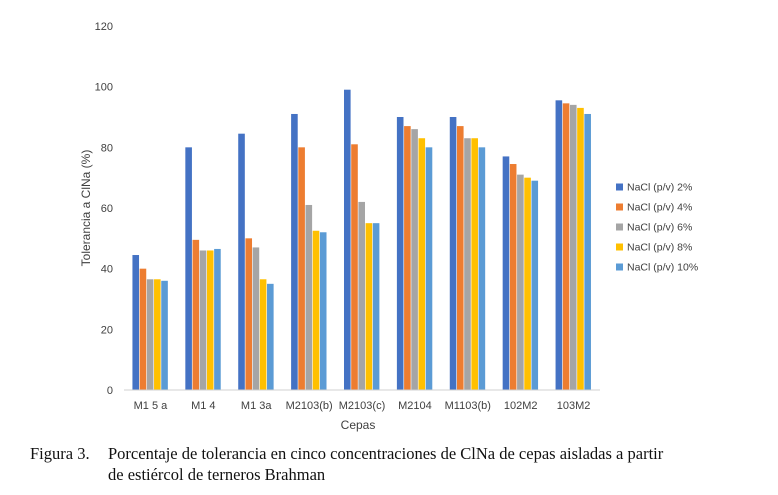 The width and height of the screenshot is (778, 495). What do you see at coordinates (86, 208) in the screenshot?
I see `y-axis-title: Tolerancia a ClNa (%)` at bounding box center [86, 208].